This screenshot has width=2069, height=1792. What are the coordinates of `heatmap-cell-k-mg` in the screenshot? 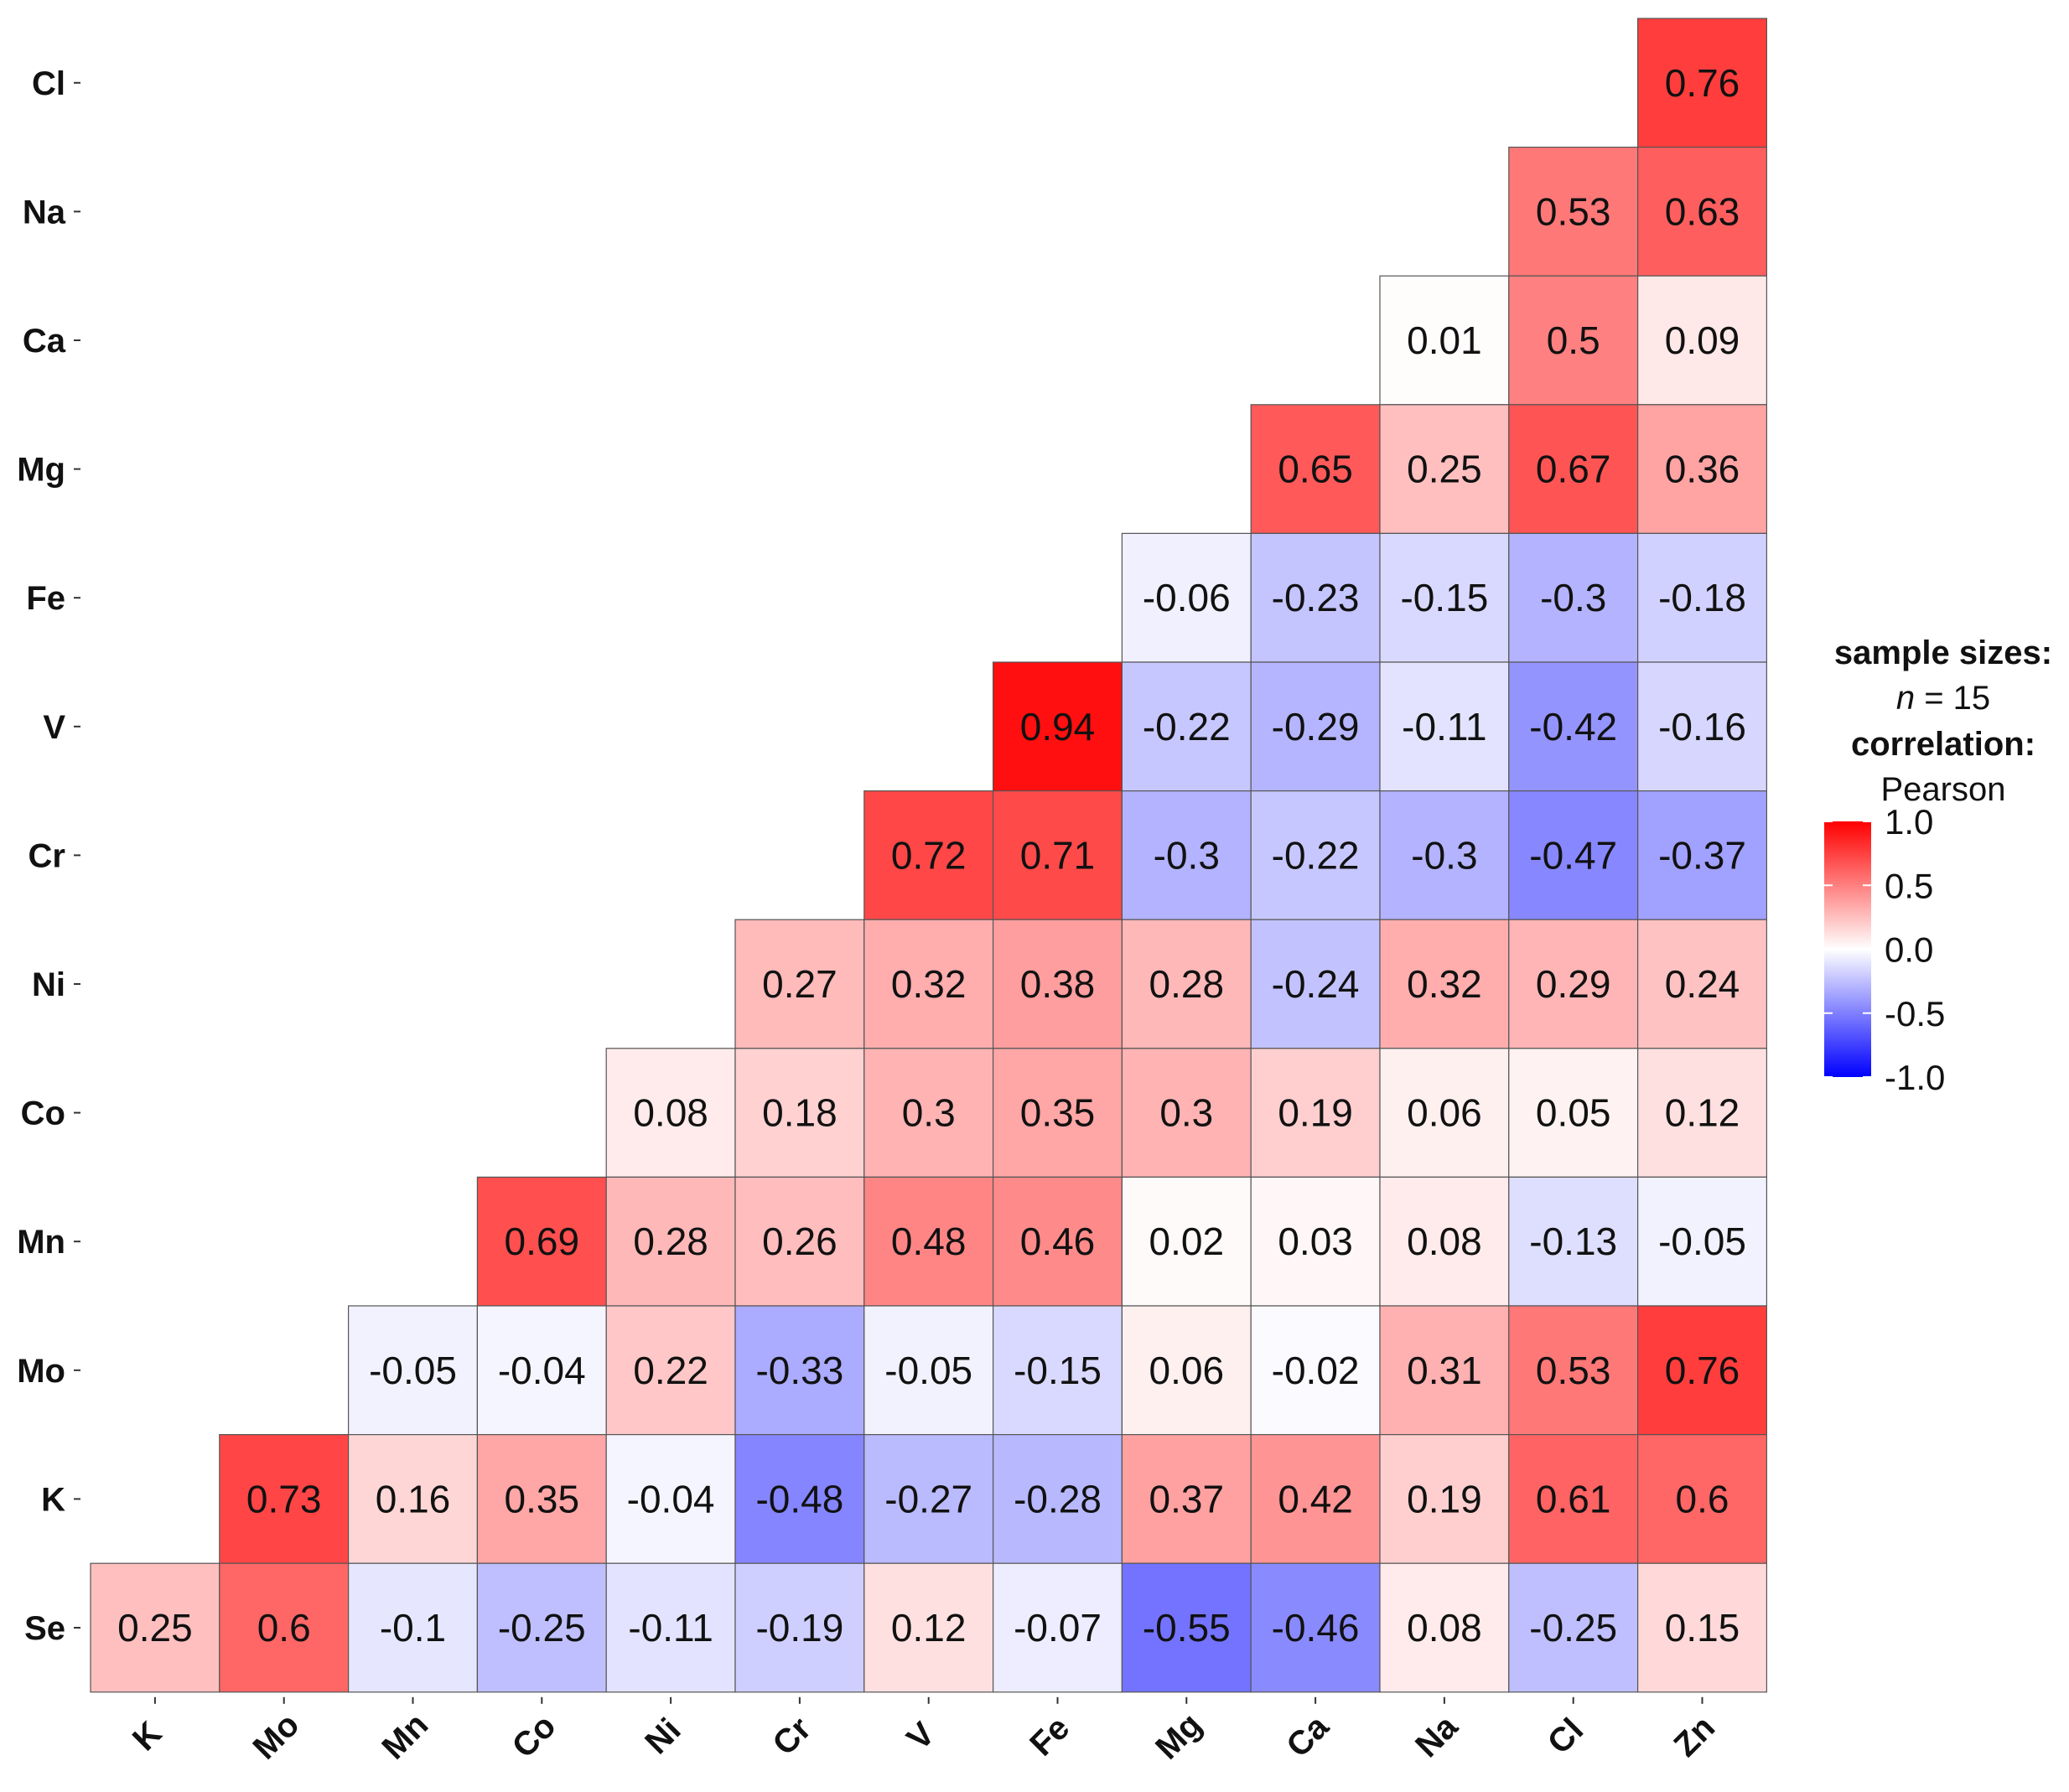 It's located at (1186, 1499).